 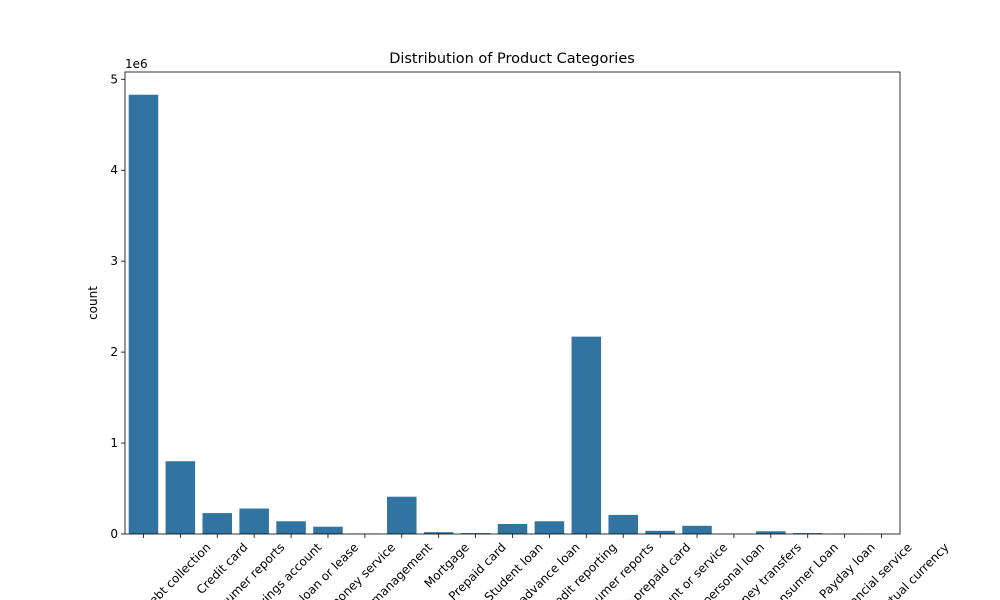 I want to click on y-tick-label: 3, so click(x=114, y=261).